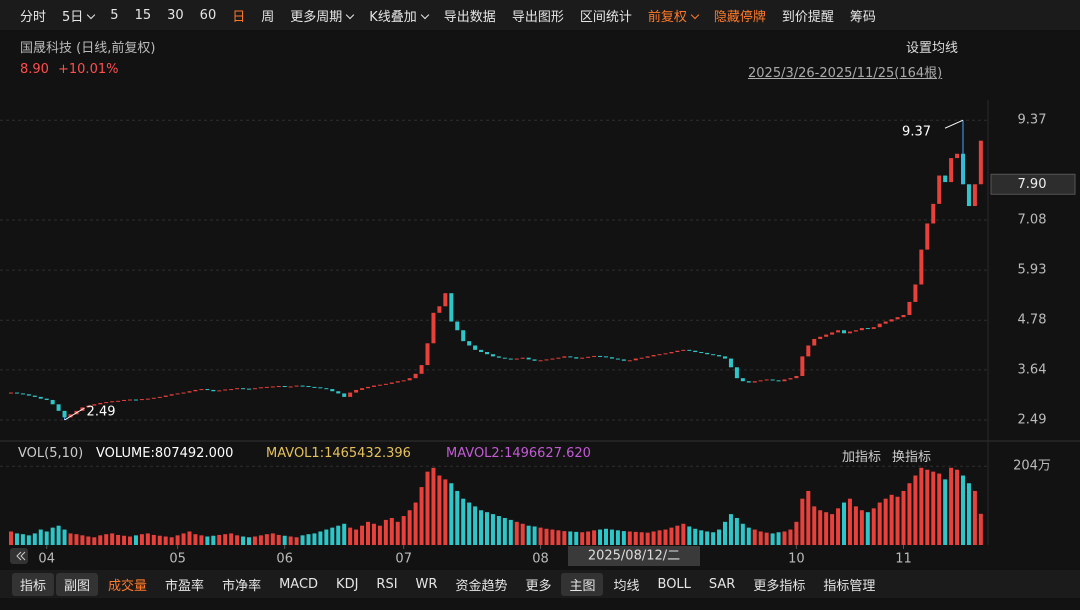 The width and height of the screenshot is (1080, 610). Describe the element at coordinates (722, 584) in the screenshot. I see `indicator-tab: SAR` at that location.